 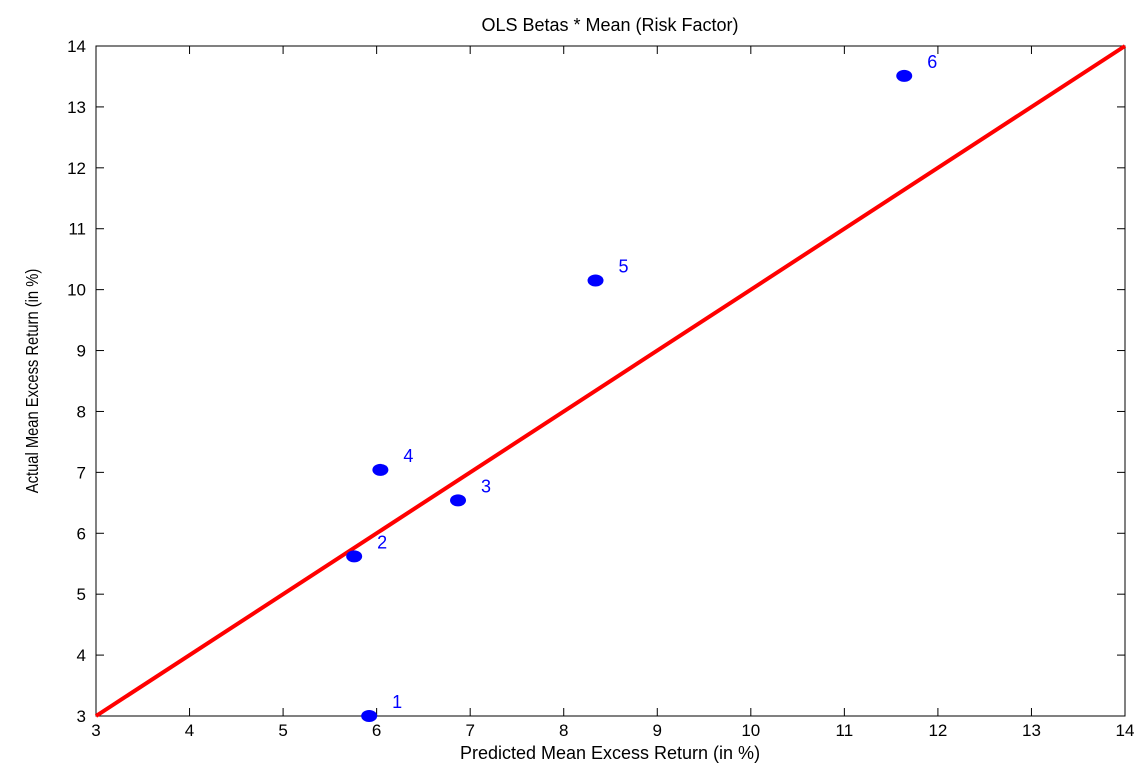 I want to click on x-tick-label: 6, so click(x=376, y=730).